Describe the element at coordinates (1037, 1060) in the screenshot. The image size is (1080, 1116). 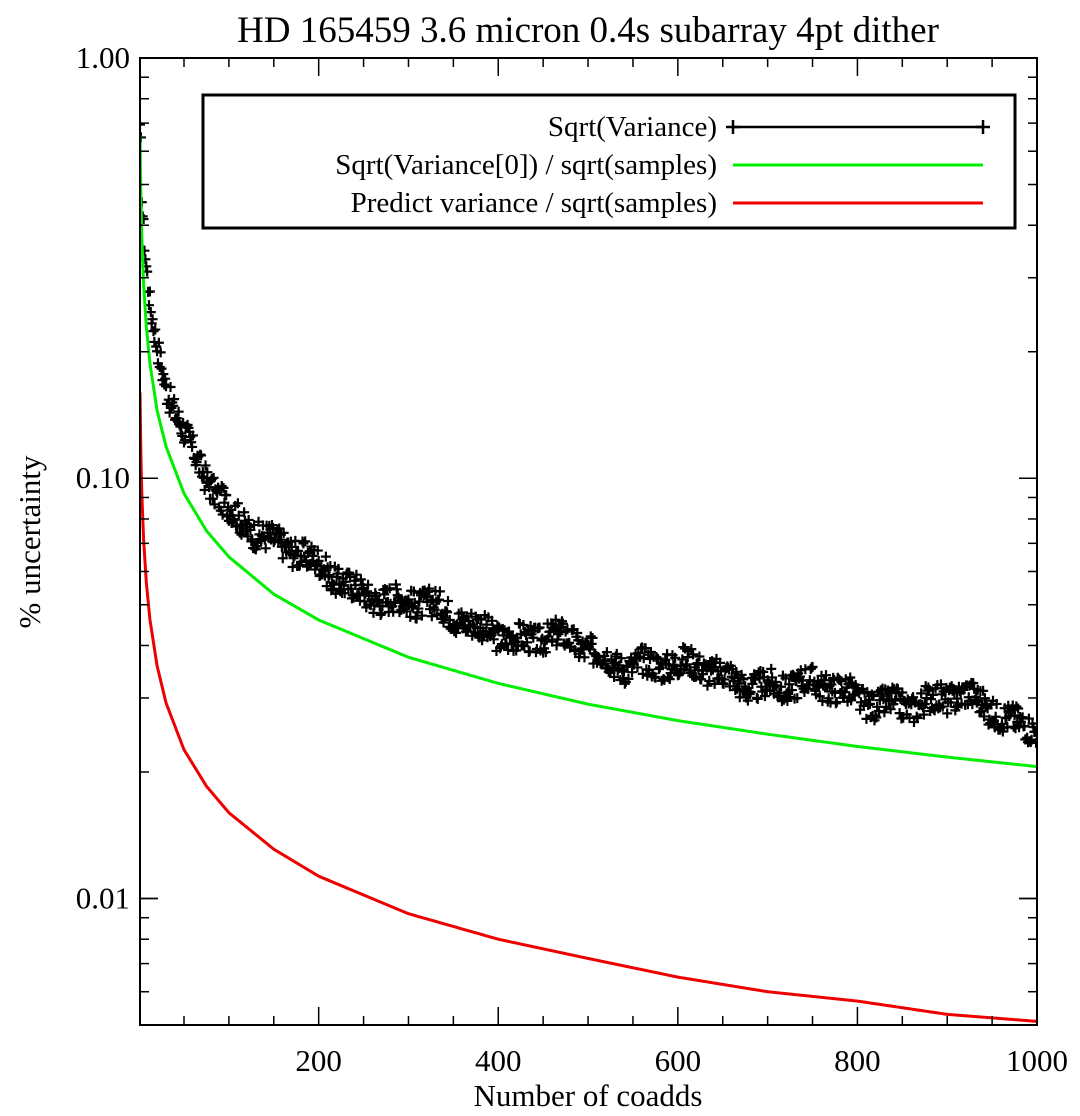
I see `x-tick-label: 1000` at that location.